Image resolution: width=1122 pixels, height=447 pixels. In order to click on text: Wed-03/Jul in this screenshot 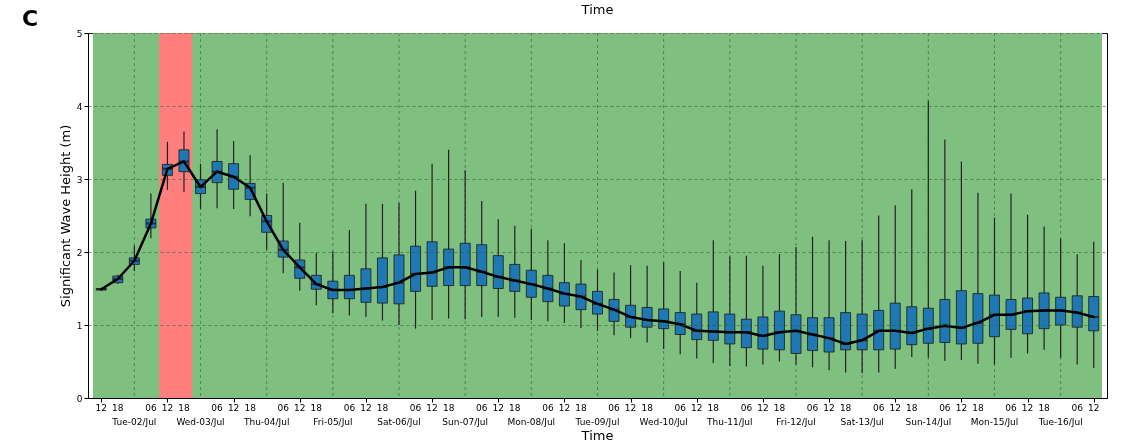, I will do `click(200, 422)`.